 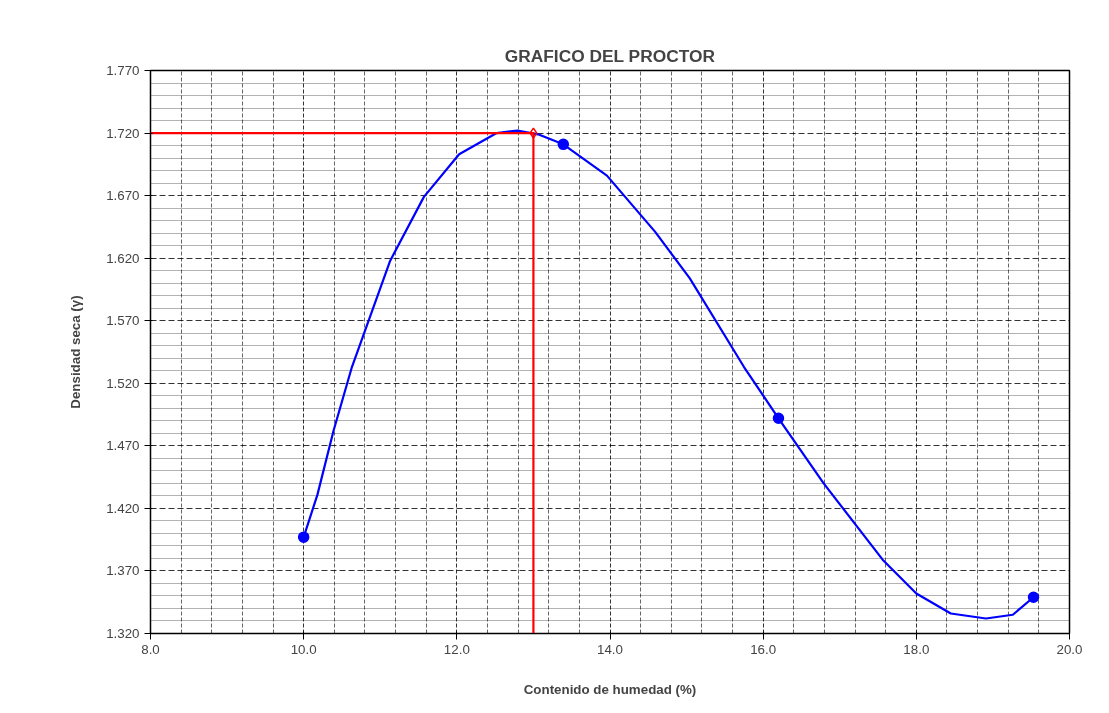 What do you see at coordinates (1069, 649) in the screenshot?
I see `x-tick-label: 20.0` at bounding box center [1069, 649].